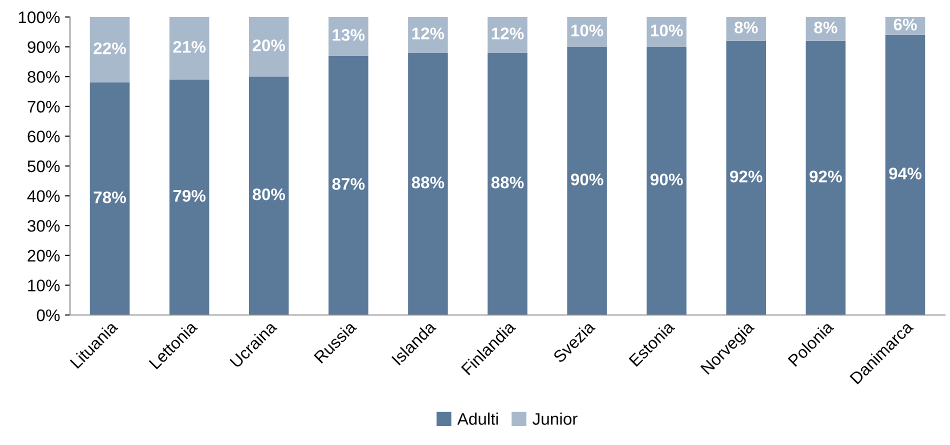 The height and width of the screenshot is (445, 950). Describe the element at coordinates (48, 315) in the screenshot. I see `y-tick-label: 0%` at that location.